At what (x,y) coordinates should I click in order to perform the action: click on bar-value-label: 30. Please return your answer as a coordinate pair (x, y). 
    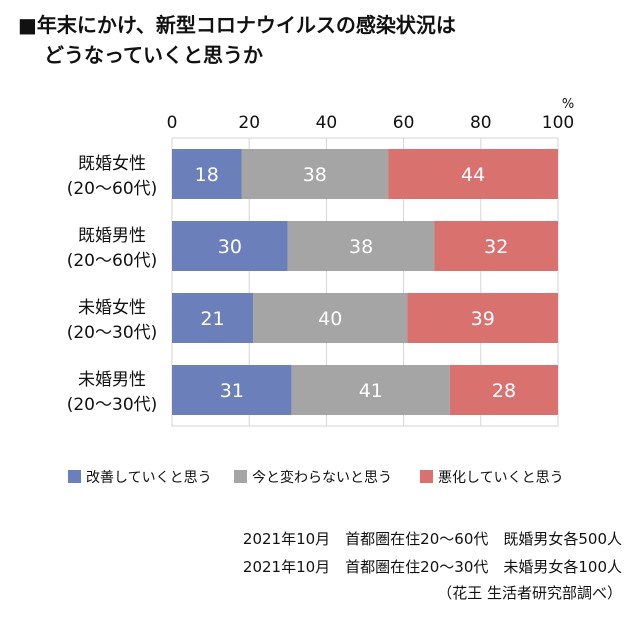
    Looking at the image, I should click on (230, 247).